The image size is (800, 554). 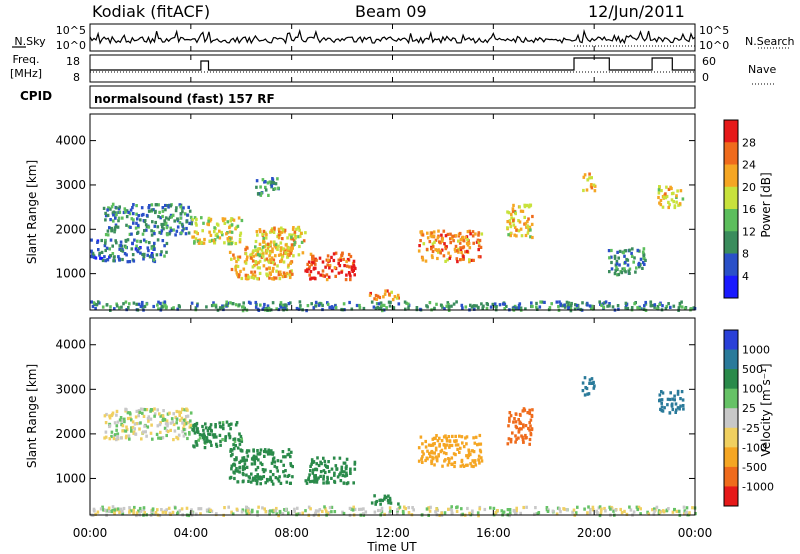 What do you see at coordinates (71, 45) in the screenshot?
I see `noise-tick-low-left: 10^0` at bounding box center [71, 45].